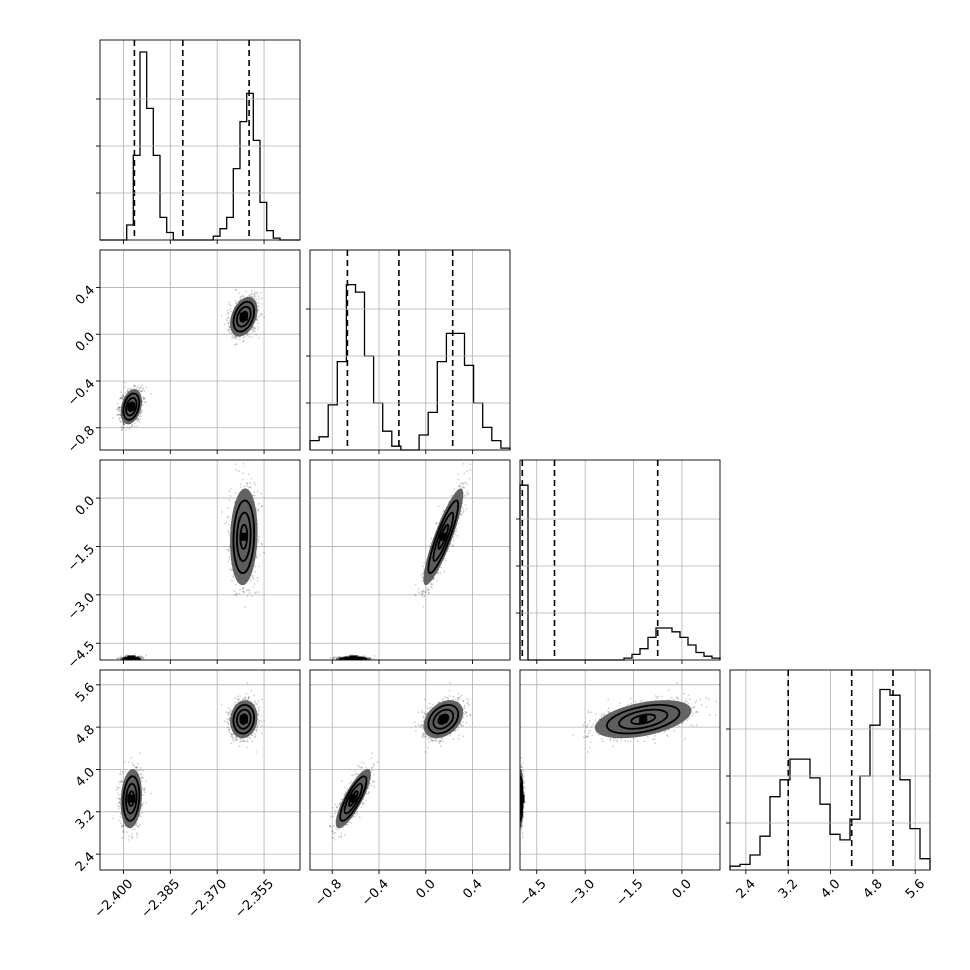 This screenshot has width=970, height=970. Describe the element at coordinates (200, 560) in the screenshot. I see `panel-background` at that location.